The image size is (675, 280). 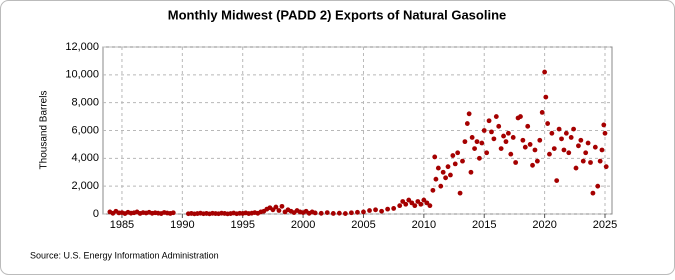 I want to click on x-tick-label: 1995, so click(x=242, y=225).